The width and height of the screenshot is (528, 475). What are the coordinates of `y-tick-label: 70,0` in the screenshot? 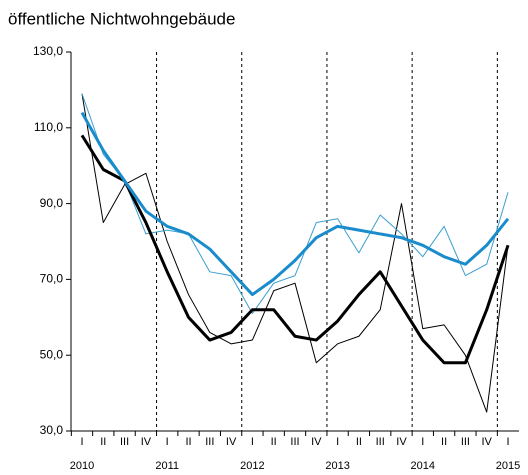 It's located at (52, 279).